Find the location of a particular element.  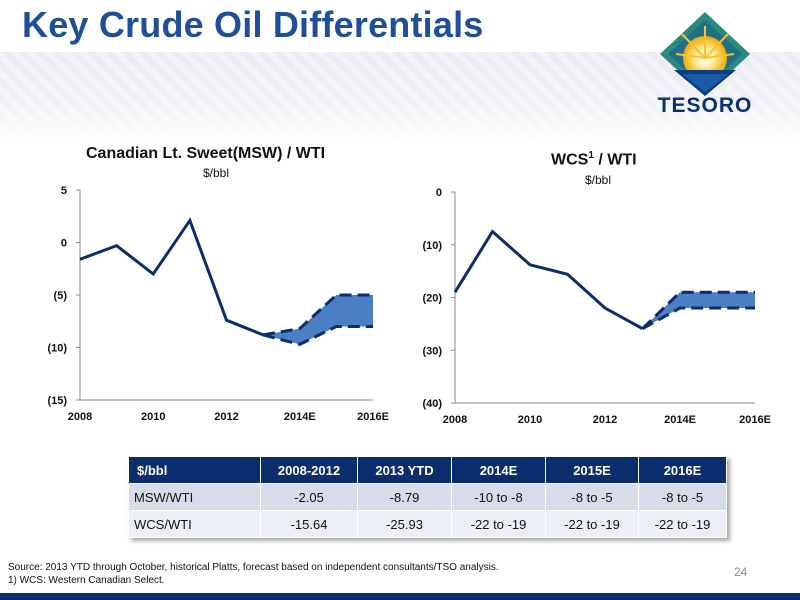

chart2-subtitle: $/bbl is located at coordinates (598, 180).